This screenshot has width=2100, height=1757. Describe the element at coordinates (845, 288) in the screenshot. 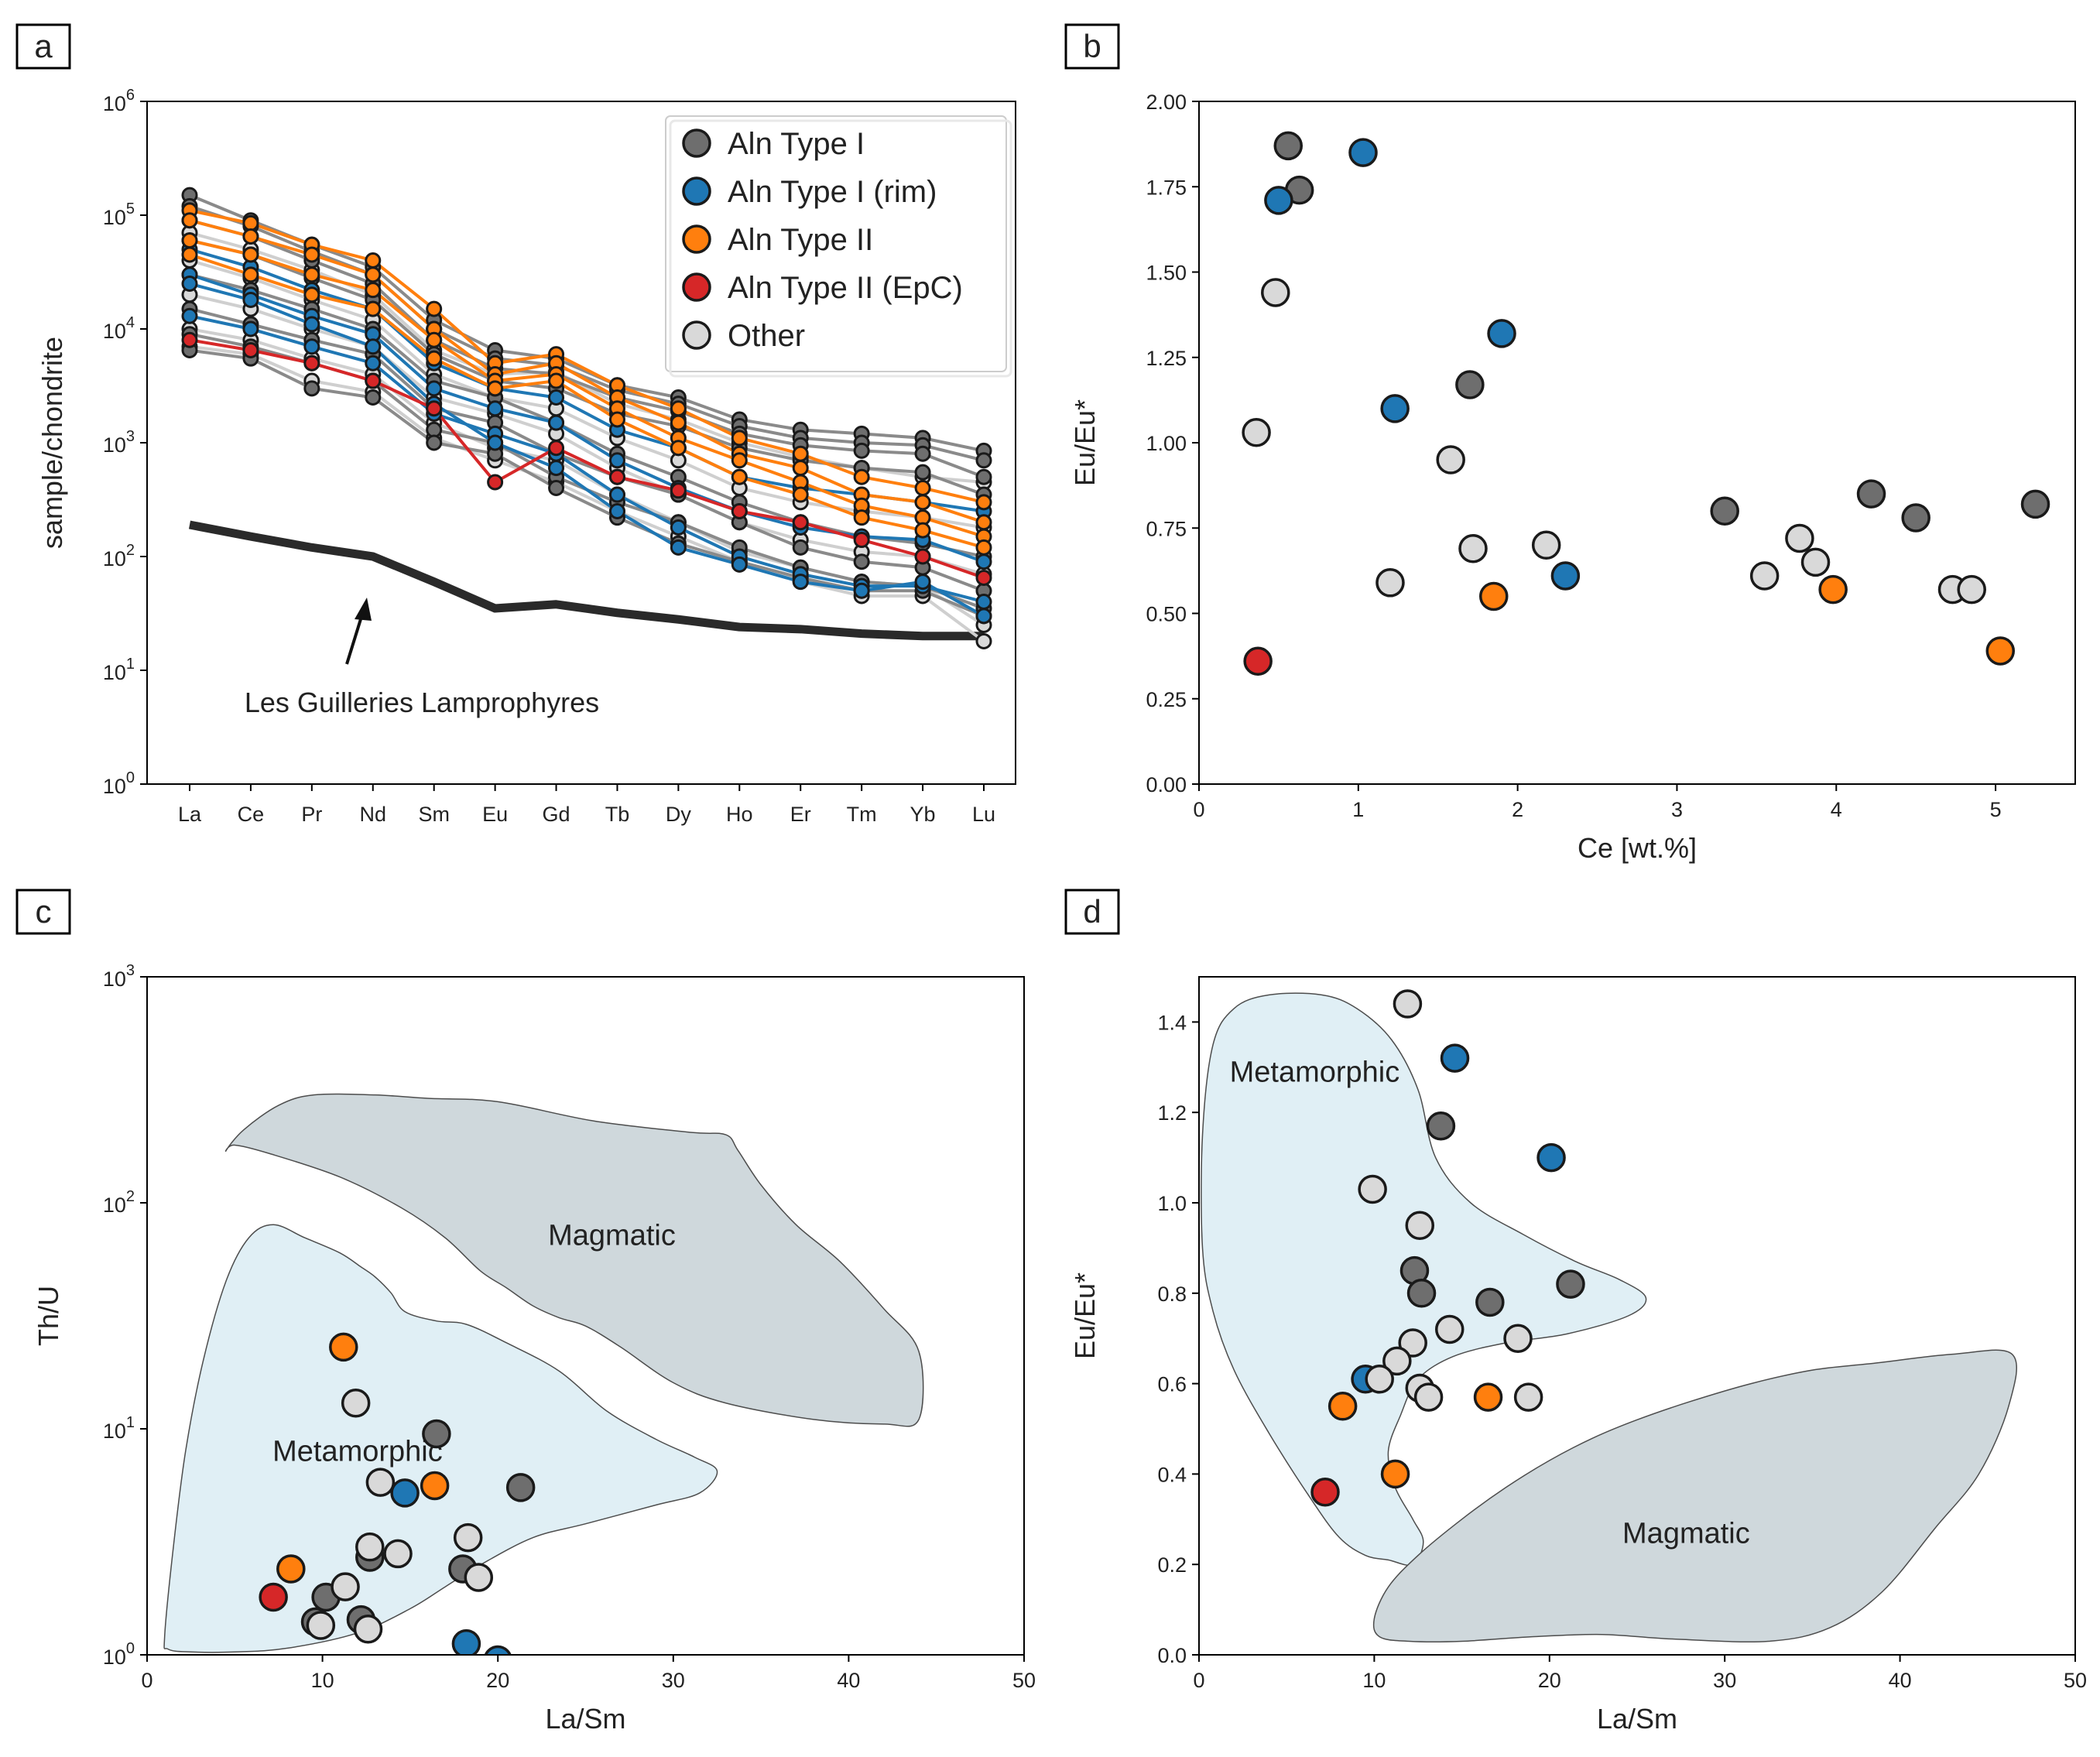

I see `legend-label-type2epc: Aln Type II (EpC)` at that location.